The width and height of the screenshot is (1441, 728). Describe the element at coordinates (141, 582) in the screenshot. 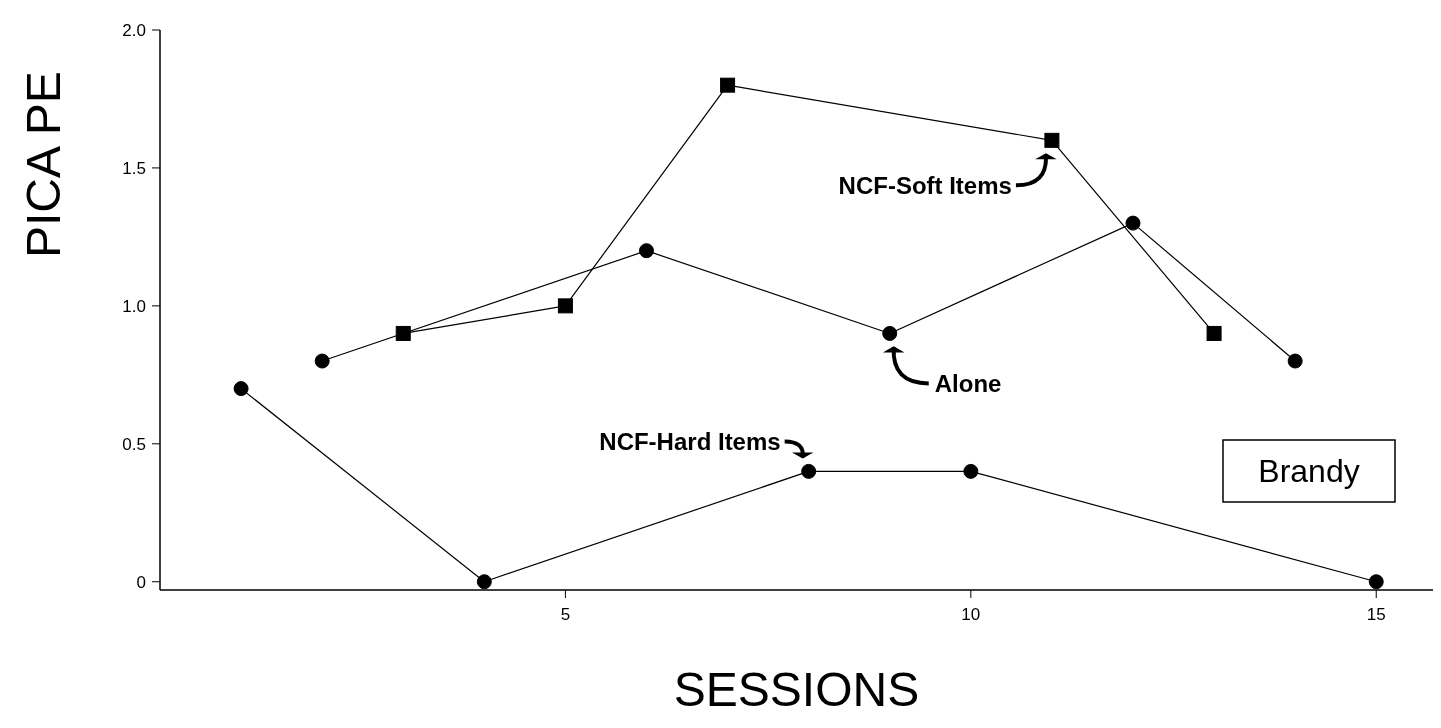

I see `y-tick-label: 0` at that location.